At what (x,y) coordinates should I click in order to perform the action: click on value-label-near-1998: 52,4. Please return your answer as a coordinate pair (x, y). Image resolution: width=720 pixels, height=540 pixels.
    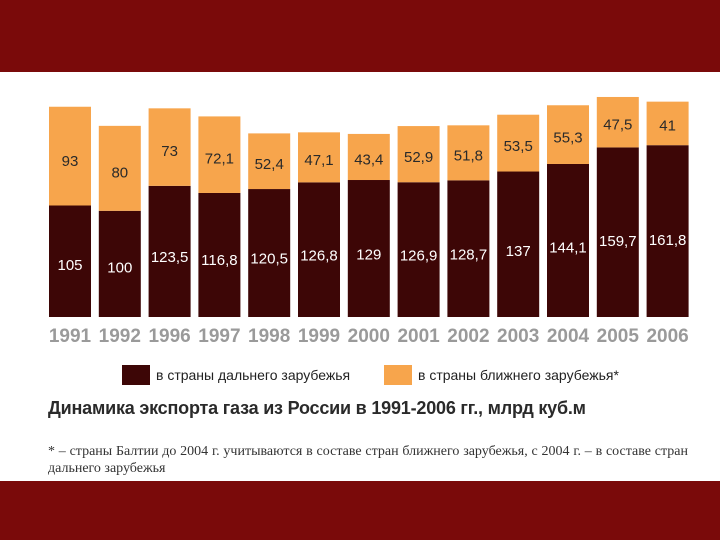
    Looking at the image, I should click on (269, 164).